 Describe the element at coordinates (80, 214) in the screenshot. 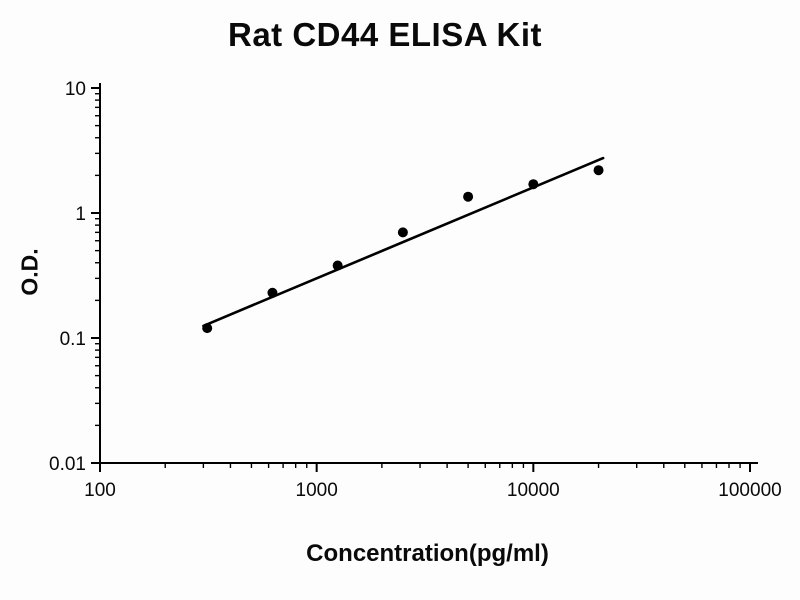

I see `y-tick-label: 1` at that location.